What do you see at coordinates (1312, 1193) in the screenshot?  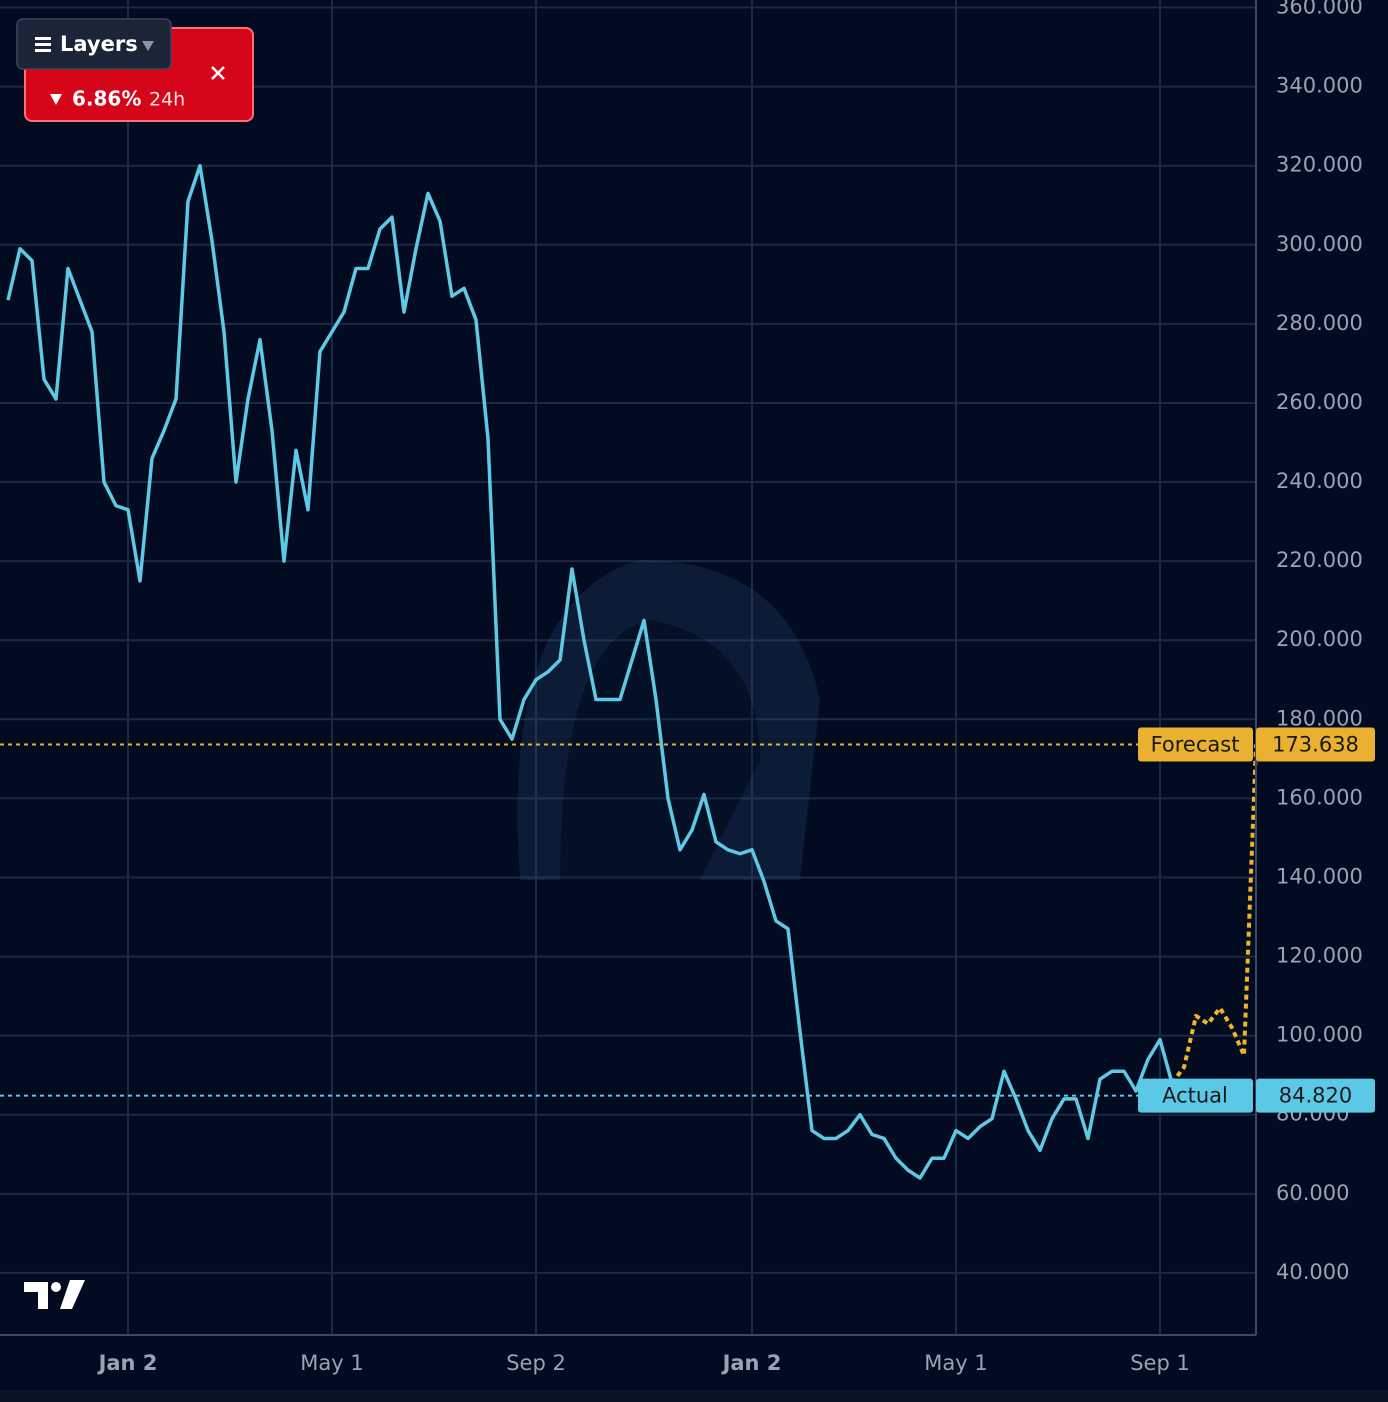 I see `y-tick-label: 60.000` at bounding box center [1312, 1193].